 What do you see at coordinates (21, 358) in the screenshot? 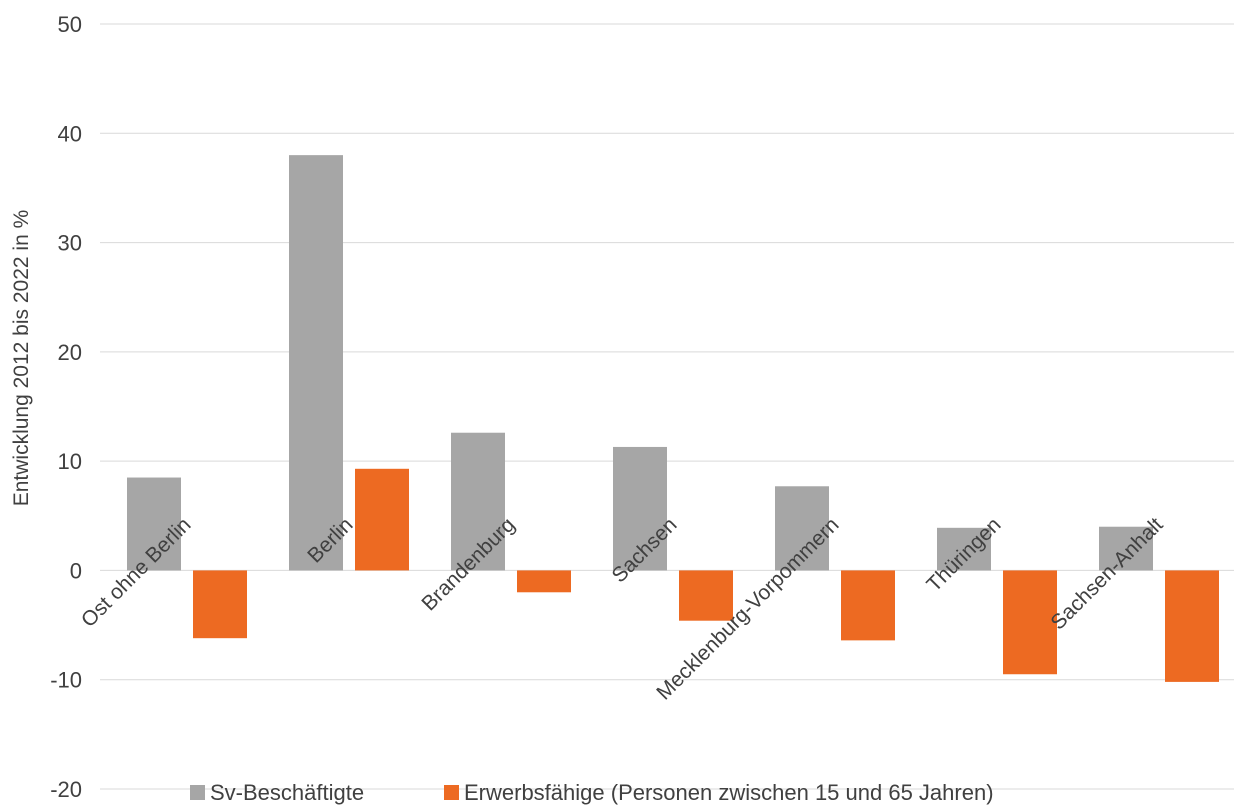
I see `y-axis-title: Entwicklung 2012 bis 2022 in %` at bounding box center [21, 358].